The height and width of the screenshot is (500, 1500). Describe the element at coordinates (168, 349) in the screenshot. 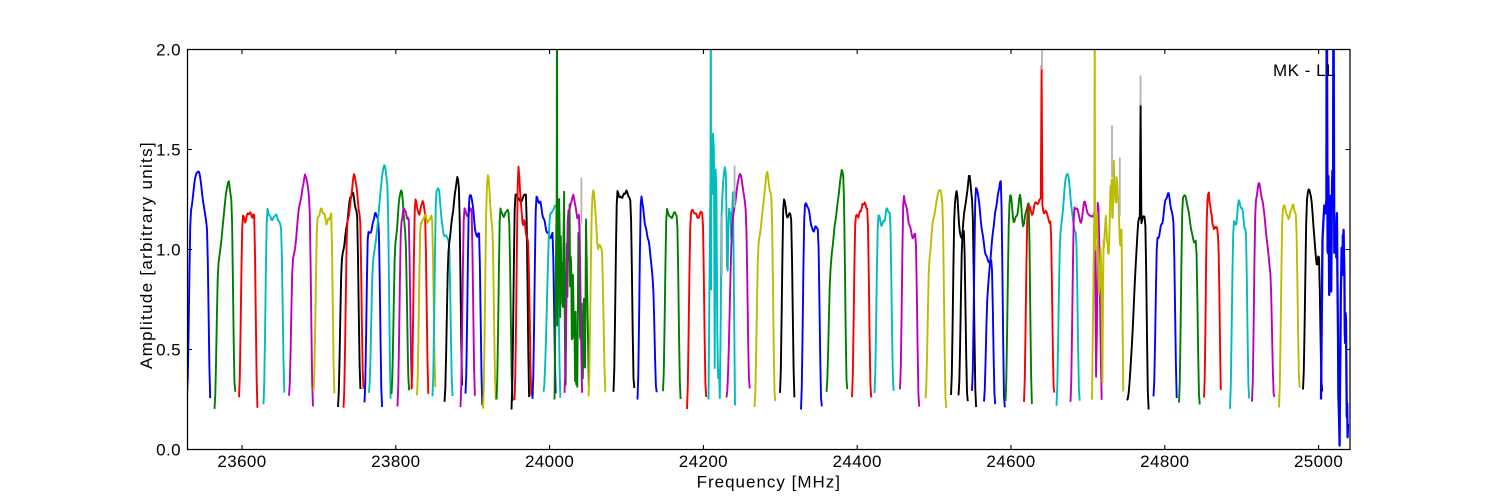

I see `svg-text: 0.5` at that location.